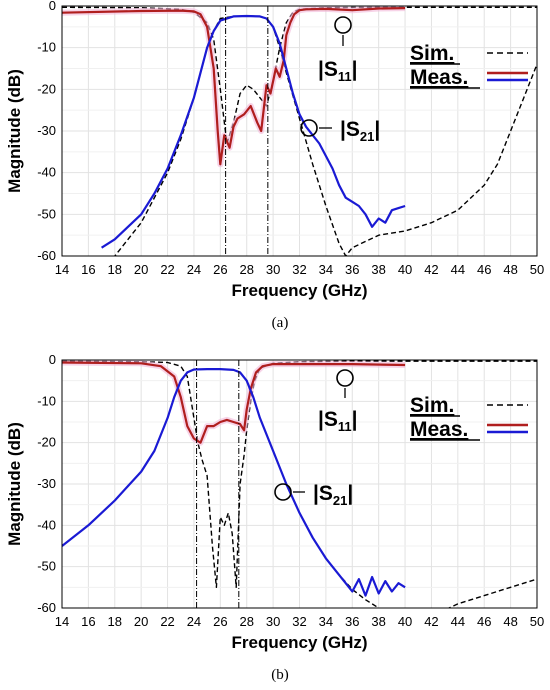 The width and height of the screenshot is (550, 690). What do you see at coordinates (280, 675) in the screenshot?
I see `panel-caption: (b)` at bounding box center [280, 675].